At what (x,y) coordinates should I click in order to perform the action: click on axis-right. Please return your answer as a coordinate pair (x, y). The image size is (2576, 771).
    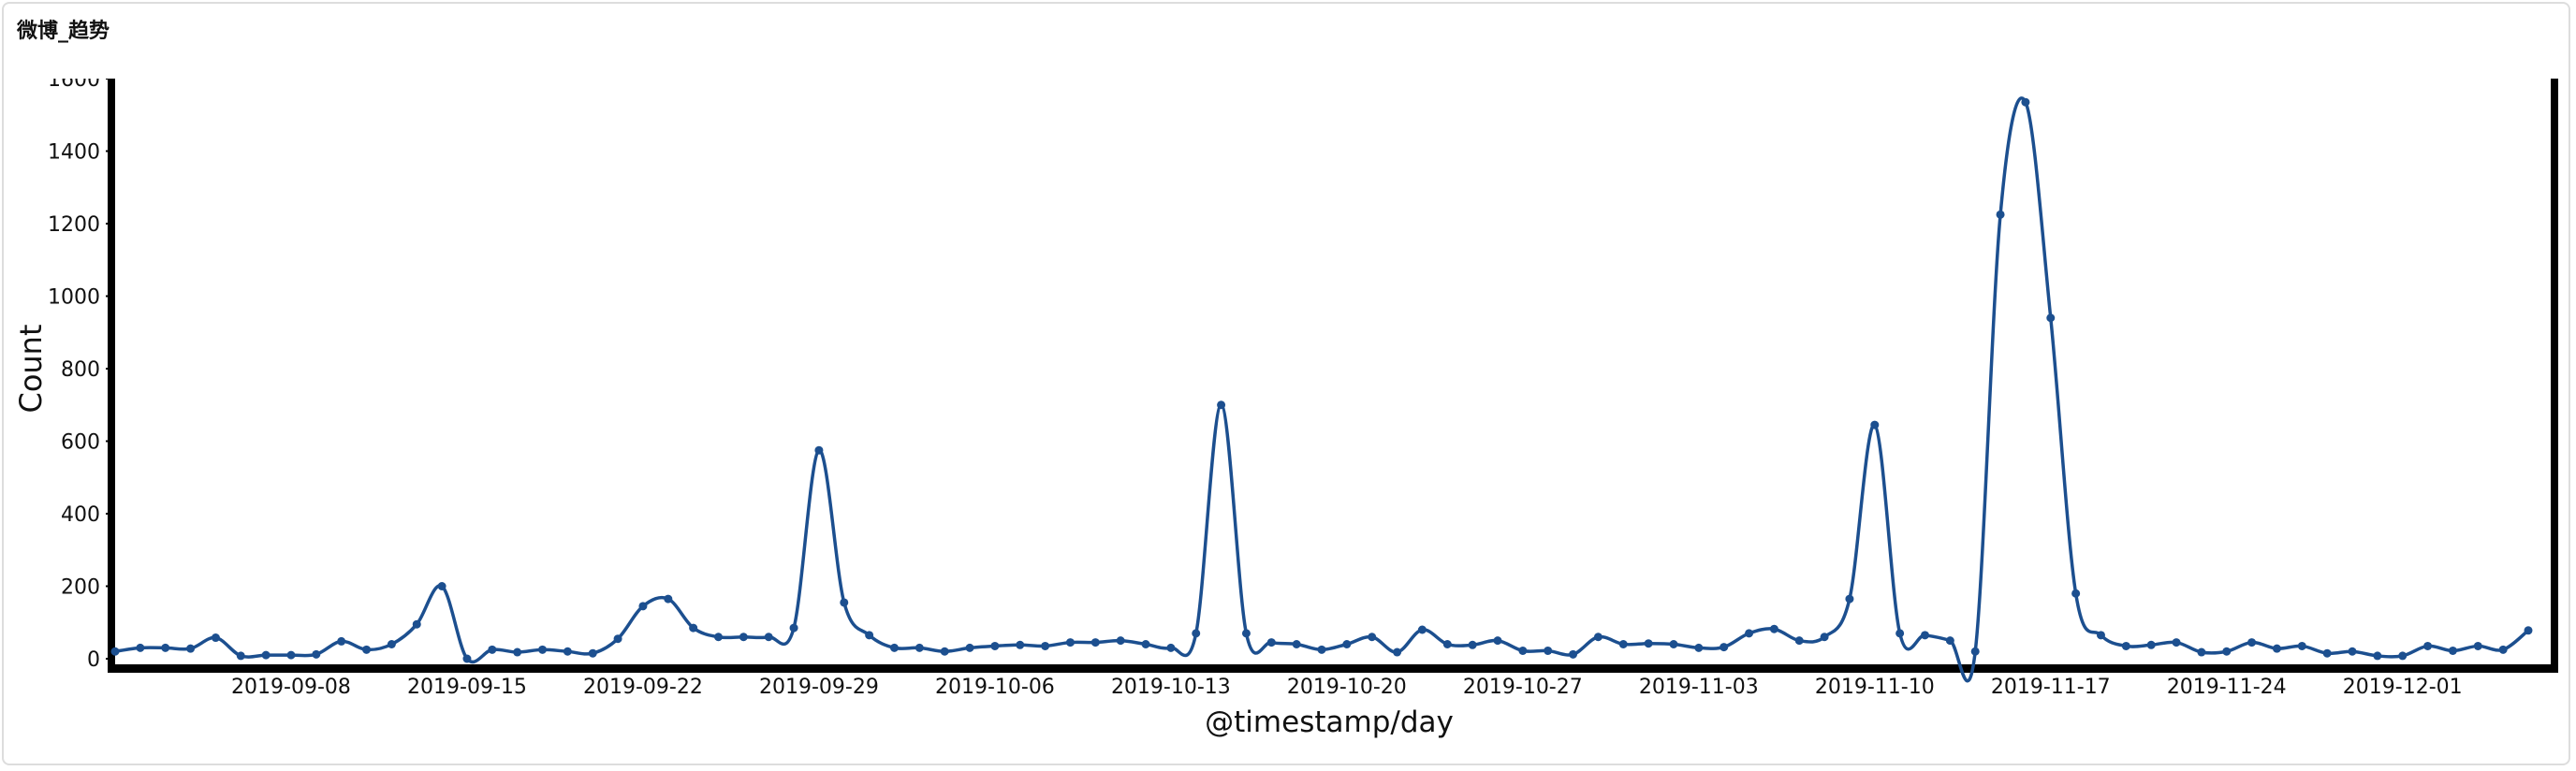
    Looking at the image, I should click on (2554, 373).